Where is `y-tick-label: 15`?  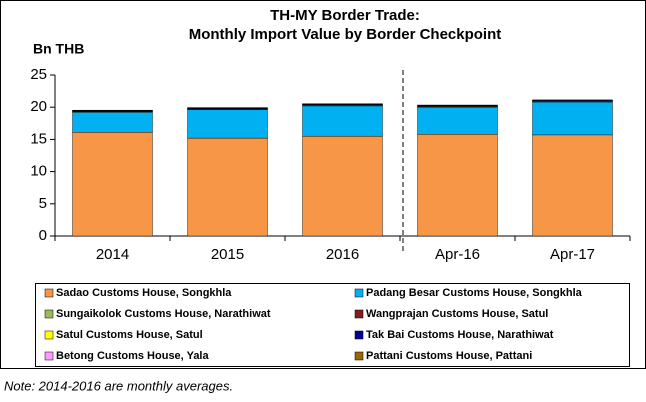
y-tick-label: 15 is located at coordinates (38, 138).